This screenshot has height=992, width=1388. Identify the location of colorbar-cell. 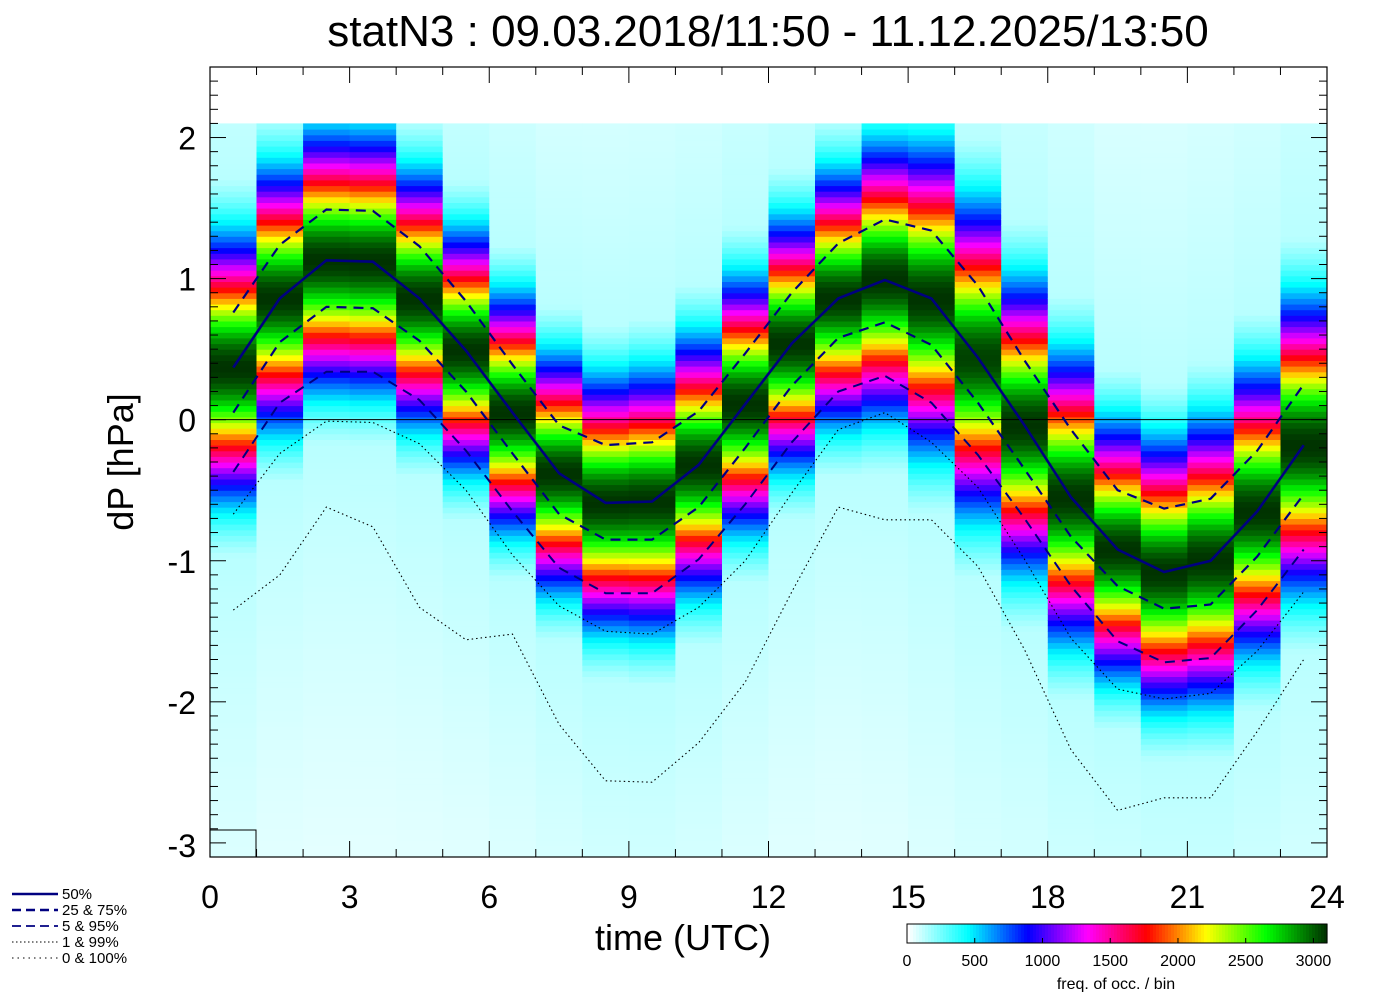
(1317, 933).